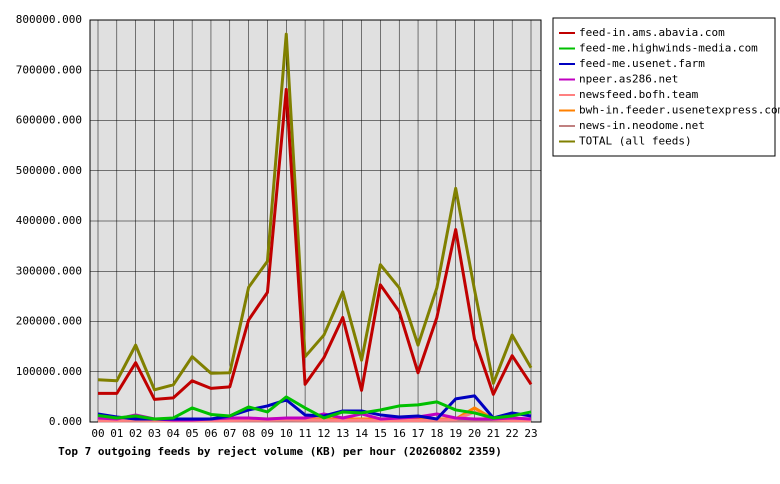  Describe the element at coordinates (49, 19) in the screenshot. I see `y-tick-label: 800000.000` at that location.